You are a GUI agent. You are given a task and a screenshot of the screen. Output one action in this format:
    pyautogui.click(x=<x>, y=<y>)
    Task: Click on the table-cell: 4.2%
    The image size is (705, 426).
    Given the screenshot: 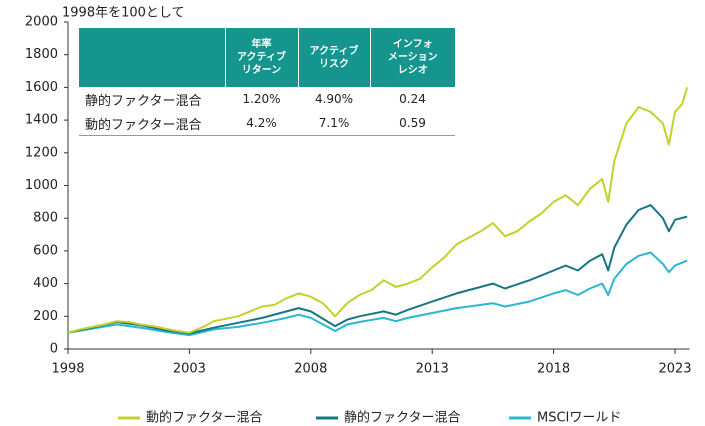 What is the action you would take?
    pyautogui.click(x=261, y=123)
    